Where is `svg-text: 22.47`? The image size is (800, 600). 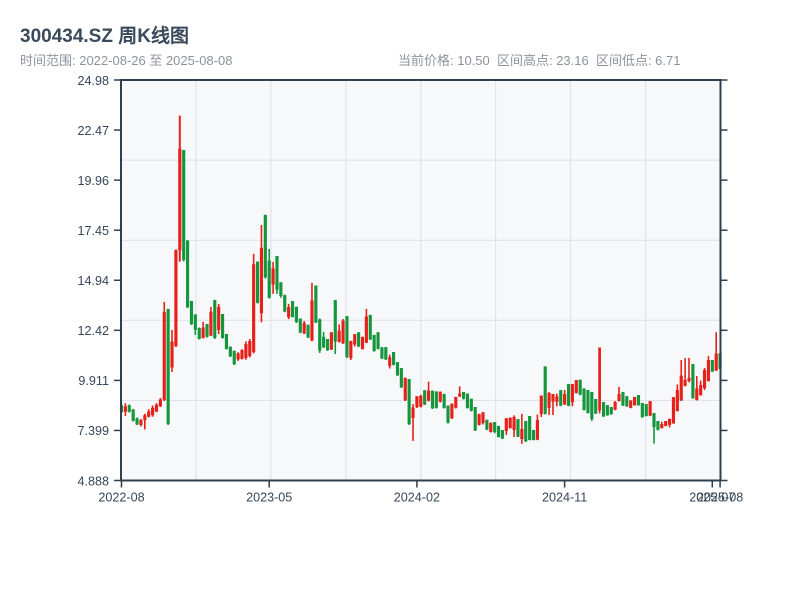 svg-text: 22.47 is located at coordinates (93, 131).